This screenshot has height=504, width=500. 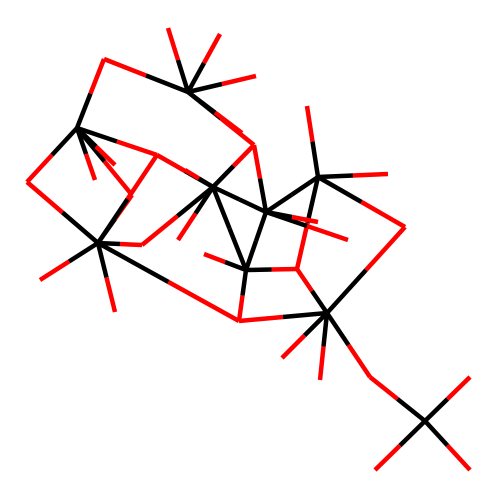 What do you see at coordinates (131, 244) in the screenshot?
I see `bond-C4-O6` at bounding box center [131, 244].